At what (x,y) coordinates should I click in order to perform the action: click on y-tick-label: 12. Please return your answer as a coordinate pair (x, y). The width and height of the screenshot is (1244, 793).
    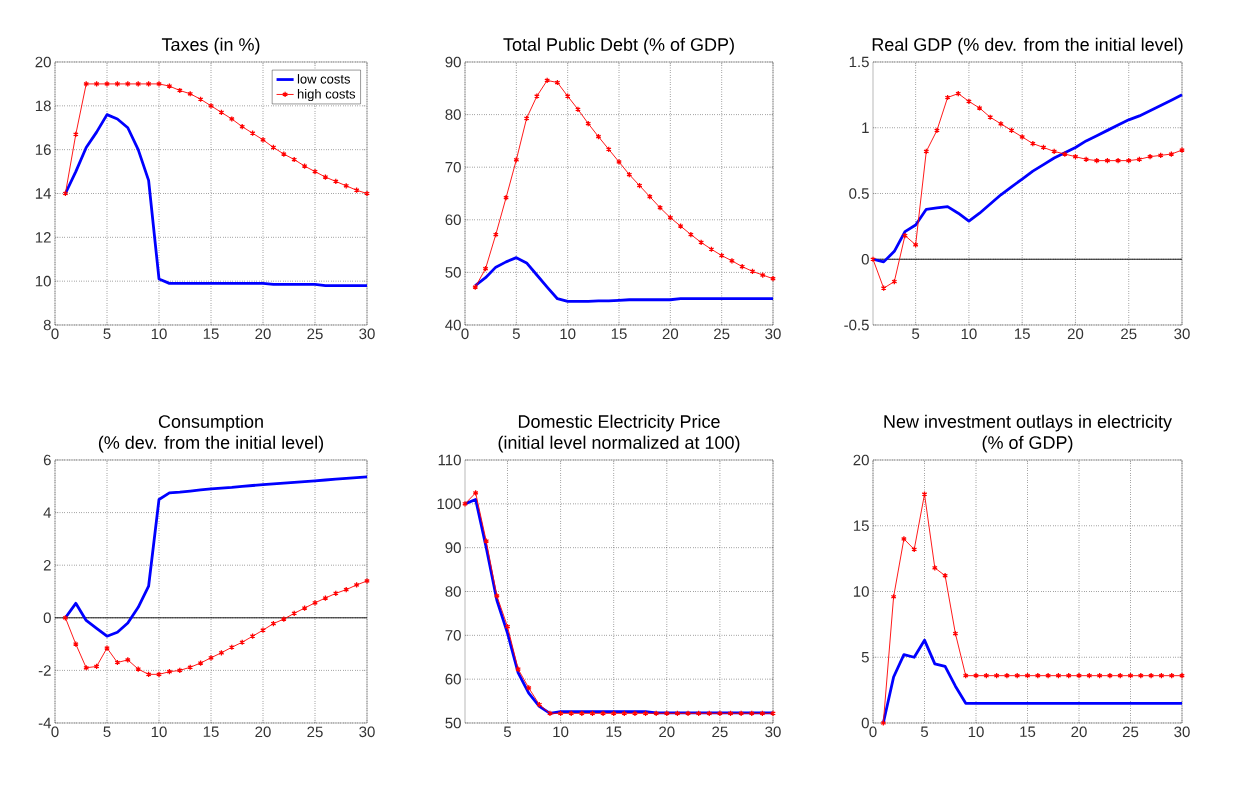
    Looking at the image, I should click on (43, 237).